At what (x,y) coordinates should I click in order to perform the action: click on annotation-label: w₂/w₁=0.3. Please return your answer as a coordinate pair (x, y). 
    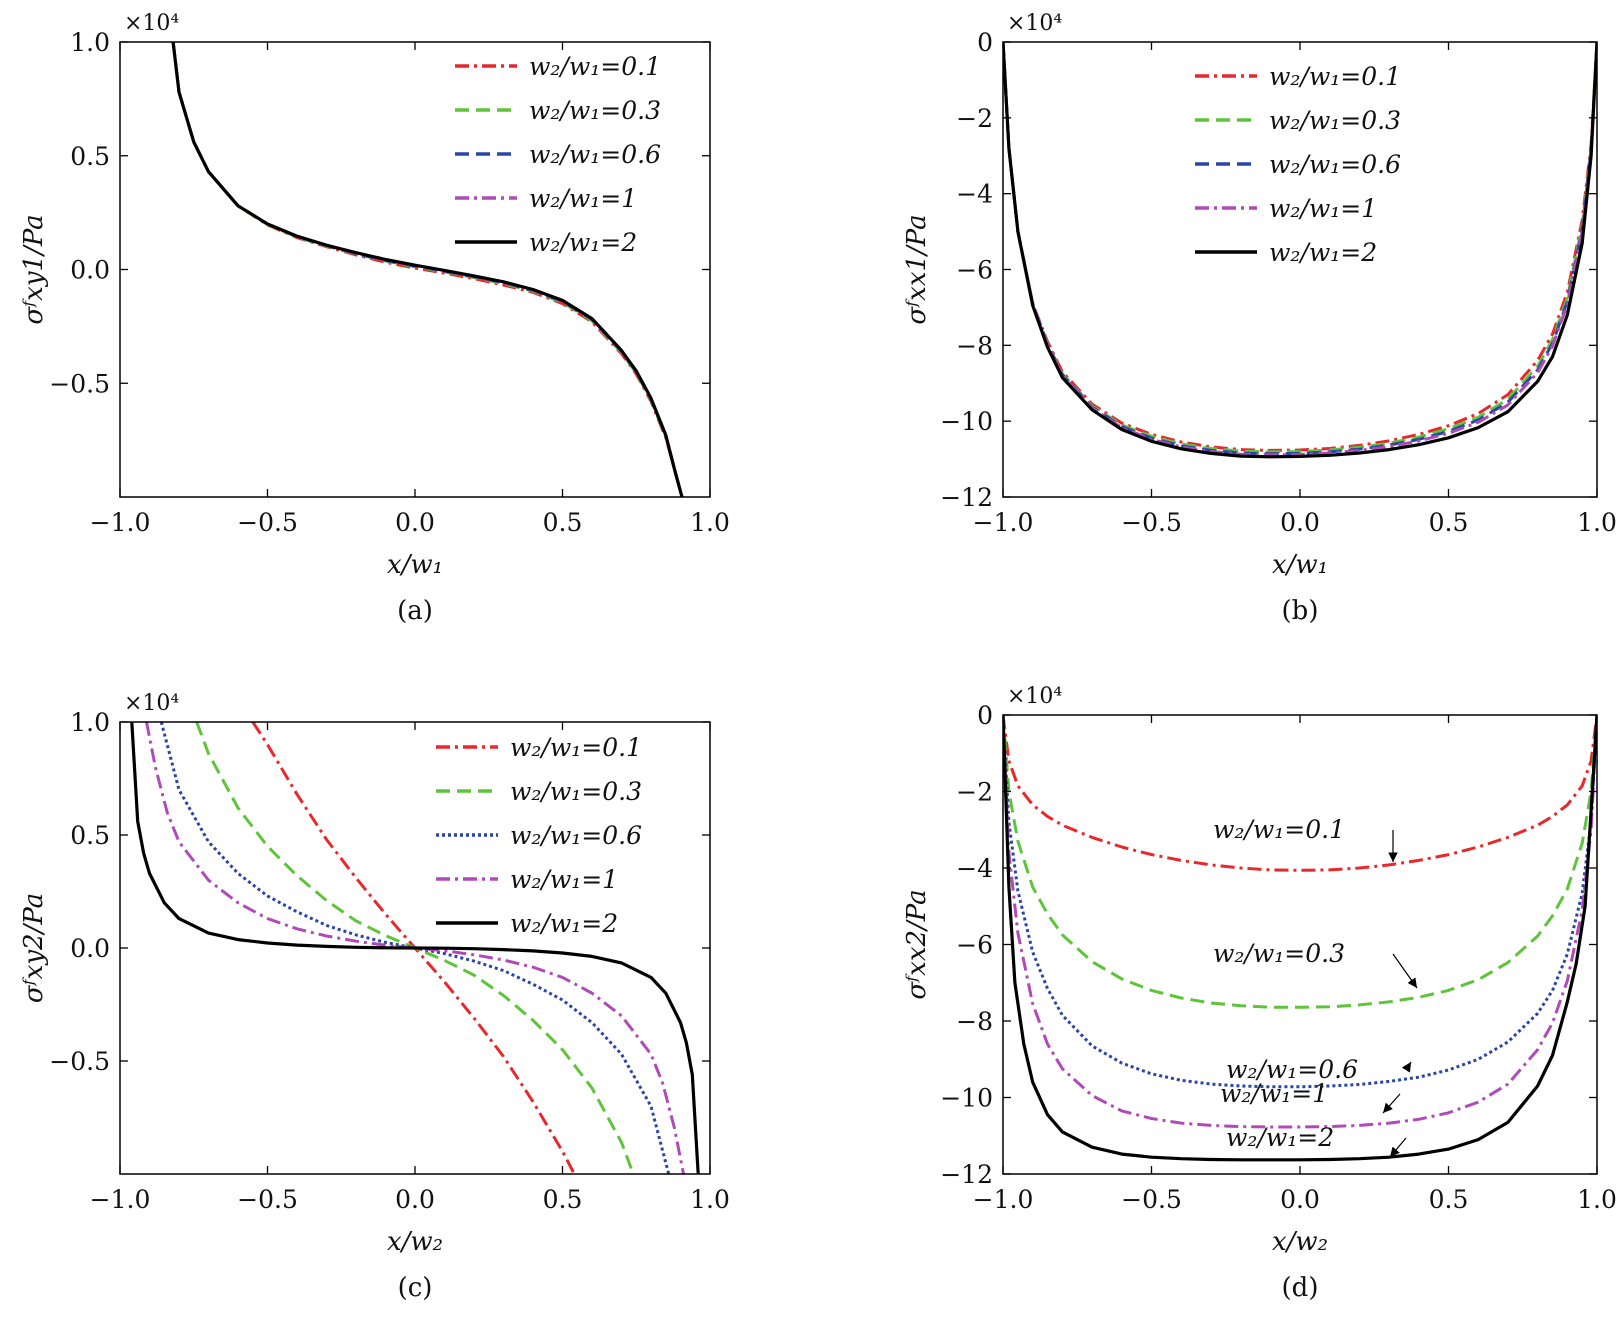
    Looking at the image, I should click on (1279, 953).